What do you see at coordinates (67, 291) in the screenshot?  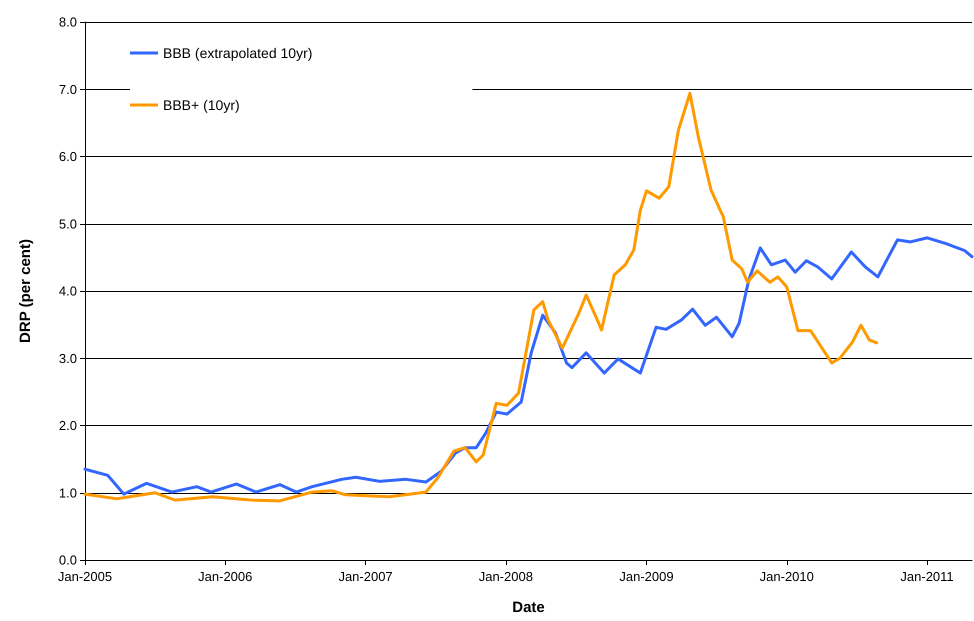 I see `y-tick-label: 4.0` at bounding box center [67, 291].